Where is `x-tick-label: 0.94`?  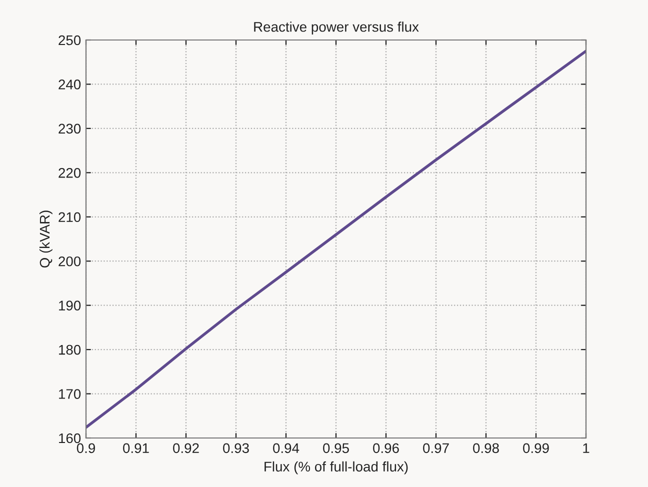 x-tick-label: 0.94 is located at coordinates (286, 448).